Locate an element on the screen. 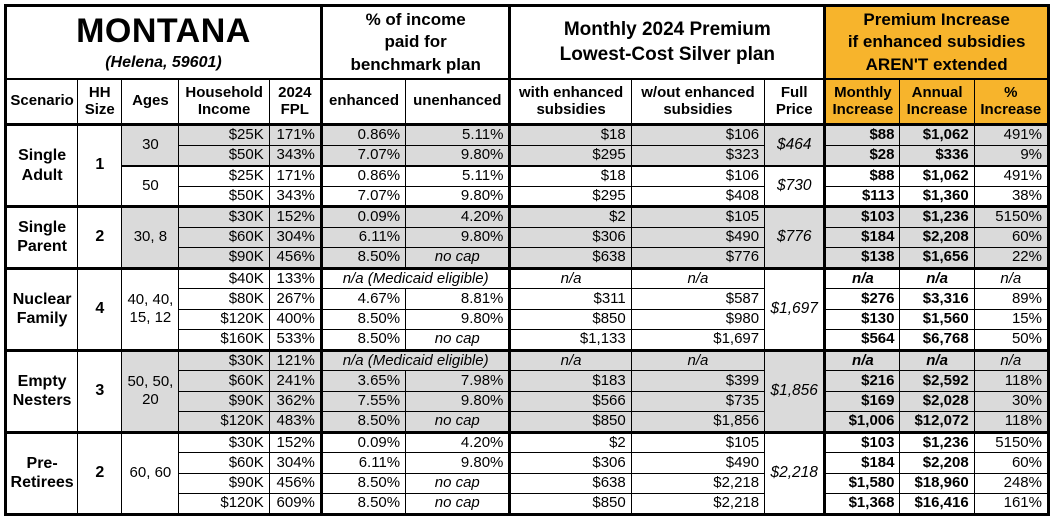  cell-pct-increase: n/a is located at coordinates (1011, 277).